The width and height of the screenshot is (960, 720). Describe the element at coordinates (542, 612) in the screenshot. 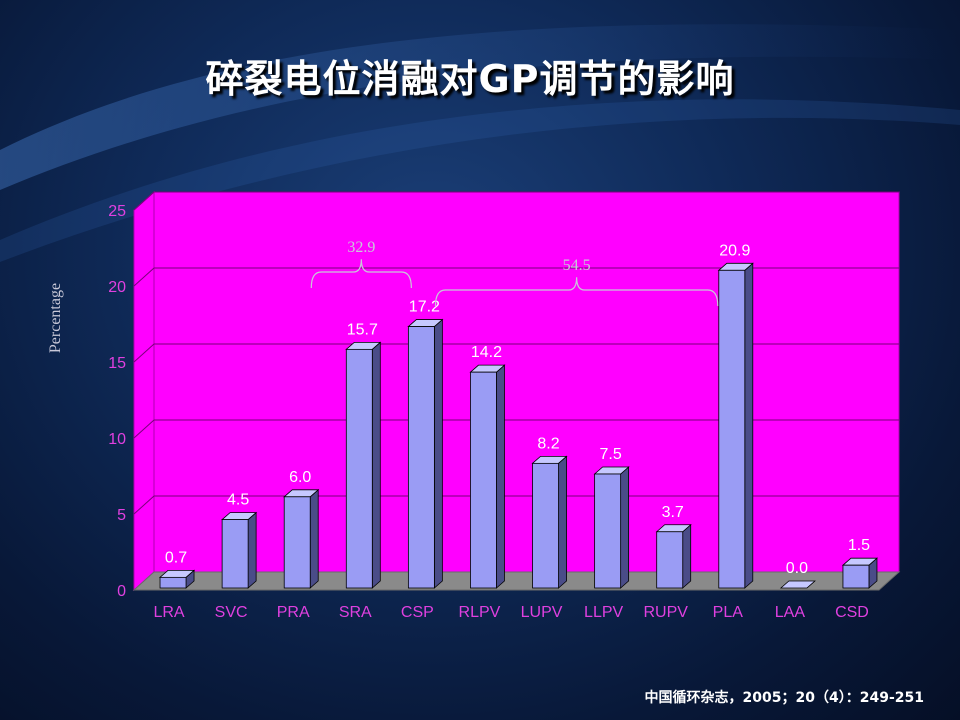

I see `x-tick-label: LUPV` at that location.